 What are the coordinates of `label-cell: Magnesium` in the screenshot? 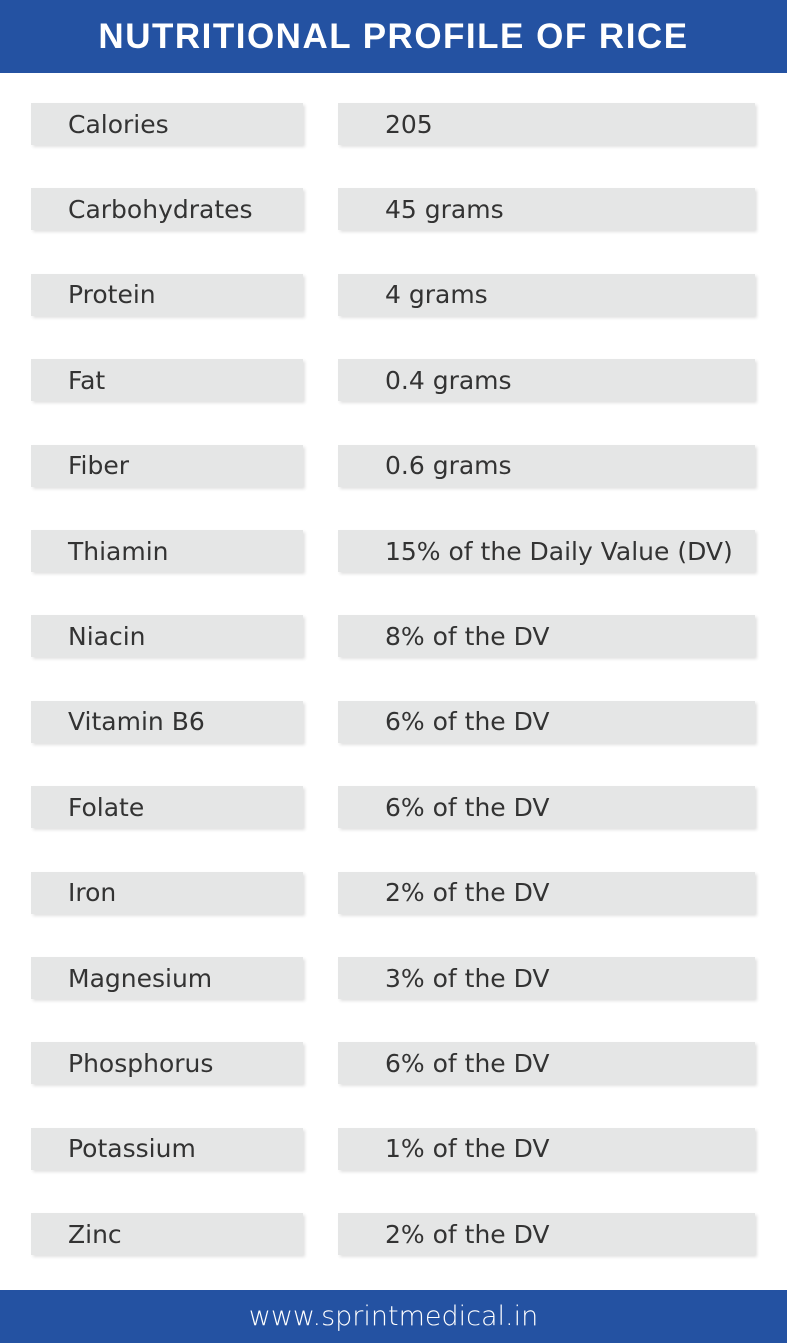 It's located at (167, 978).